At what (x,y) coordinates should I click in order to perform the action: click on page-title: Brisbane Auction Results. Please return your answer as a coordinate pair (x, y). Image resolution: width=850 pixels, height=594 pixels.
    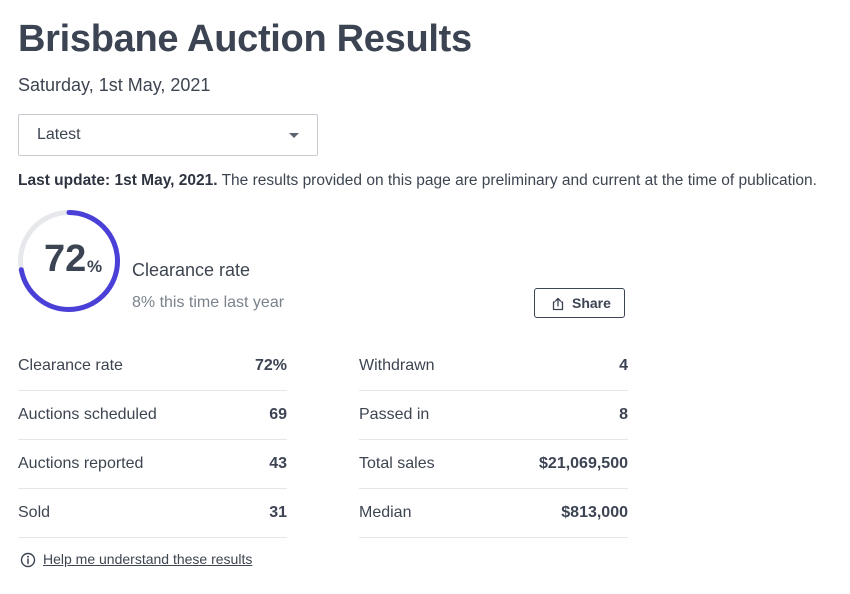
    Looking at the image, I should click on (245, 39).